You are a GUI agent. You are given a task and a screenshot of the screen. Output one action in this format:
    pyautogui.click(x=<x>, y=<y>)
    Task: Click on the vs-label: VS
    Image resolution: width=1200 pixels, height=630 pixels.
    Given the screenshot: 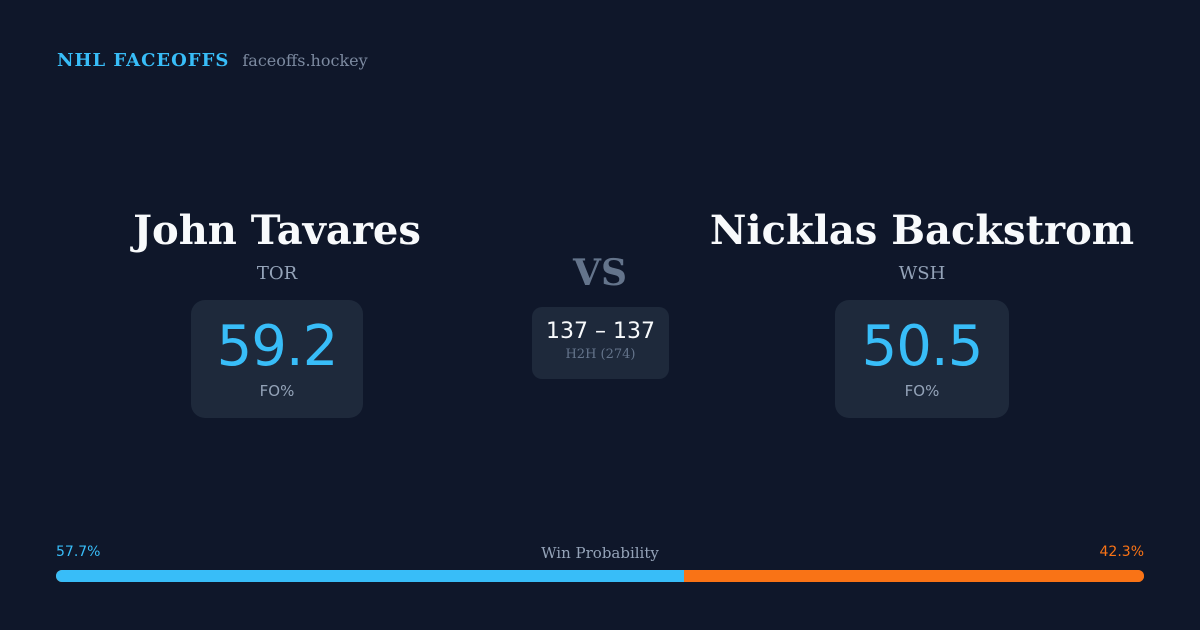 What is the action you would take?
    pyautogui.click(x=600, y=273)
    